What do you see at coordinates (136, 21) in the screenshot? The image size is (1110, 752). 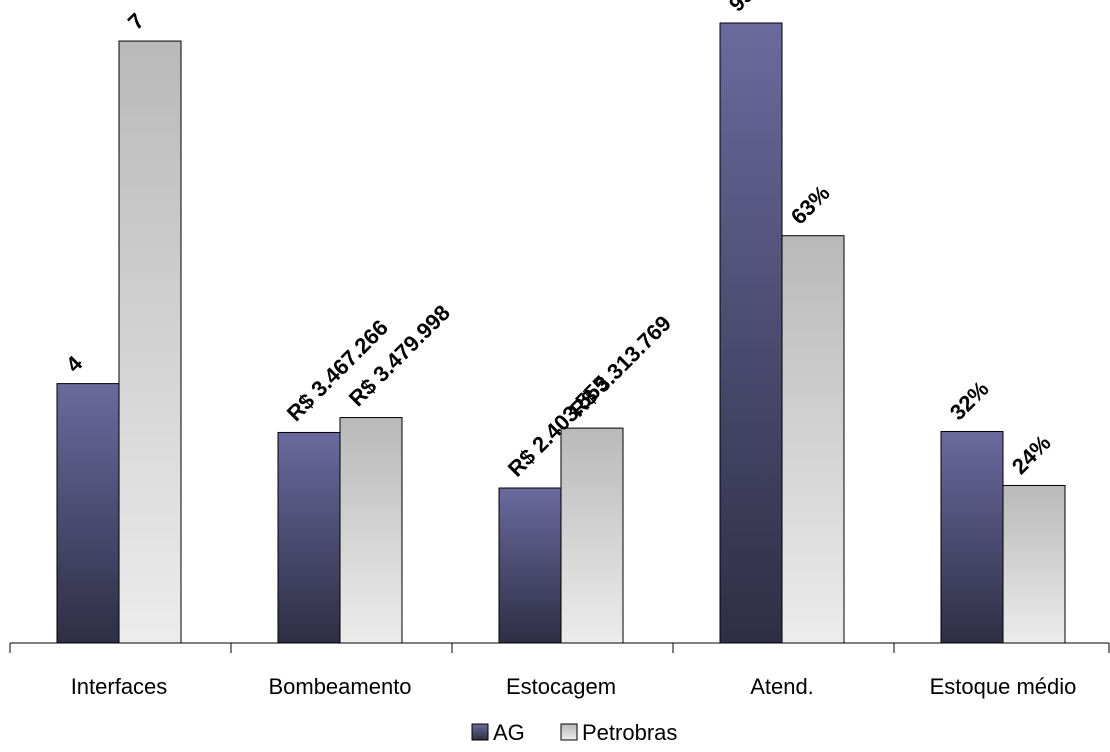 I see `value-label-petrobras-0: 7` at bounding box center [136, 21].